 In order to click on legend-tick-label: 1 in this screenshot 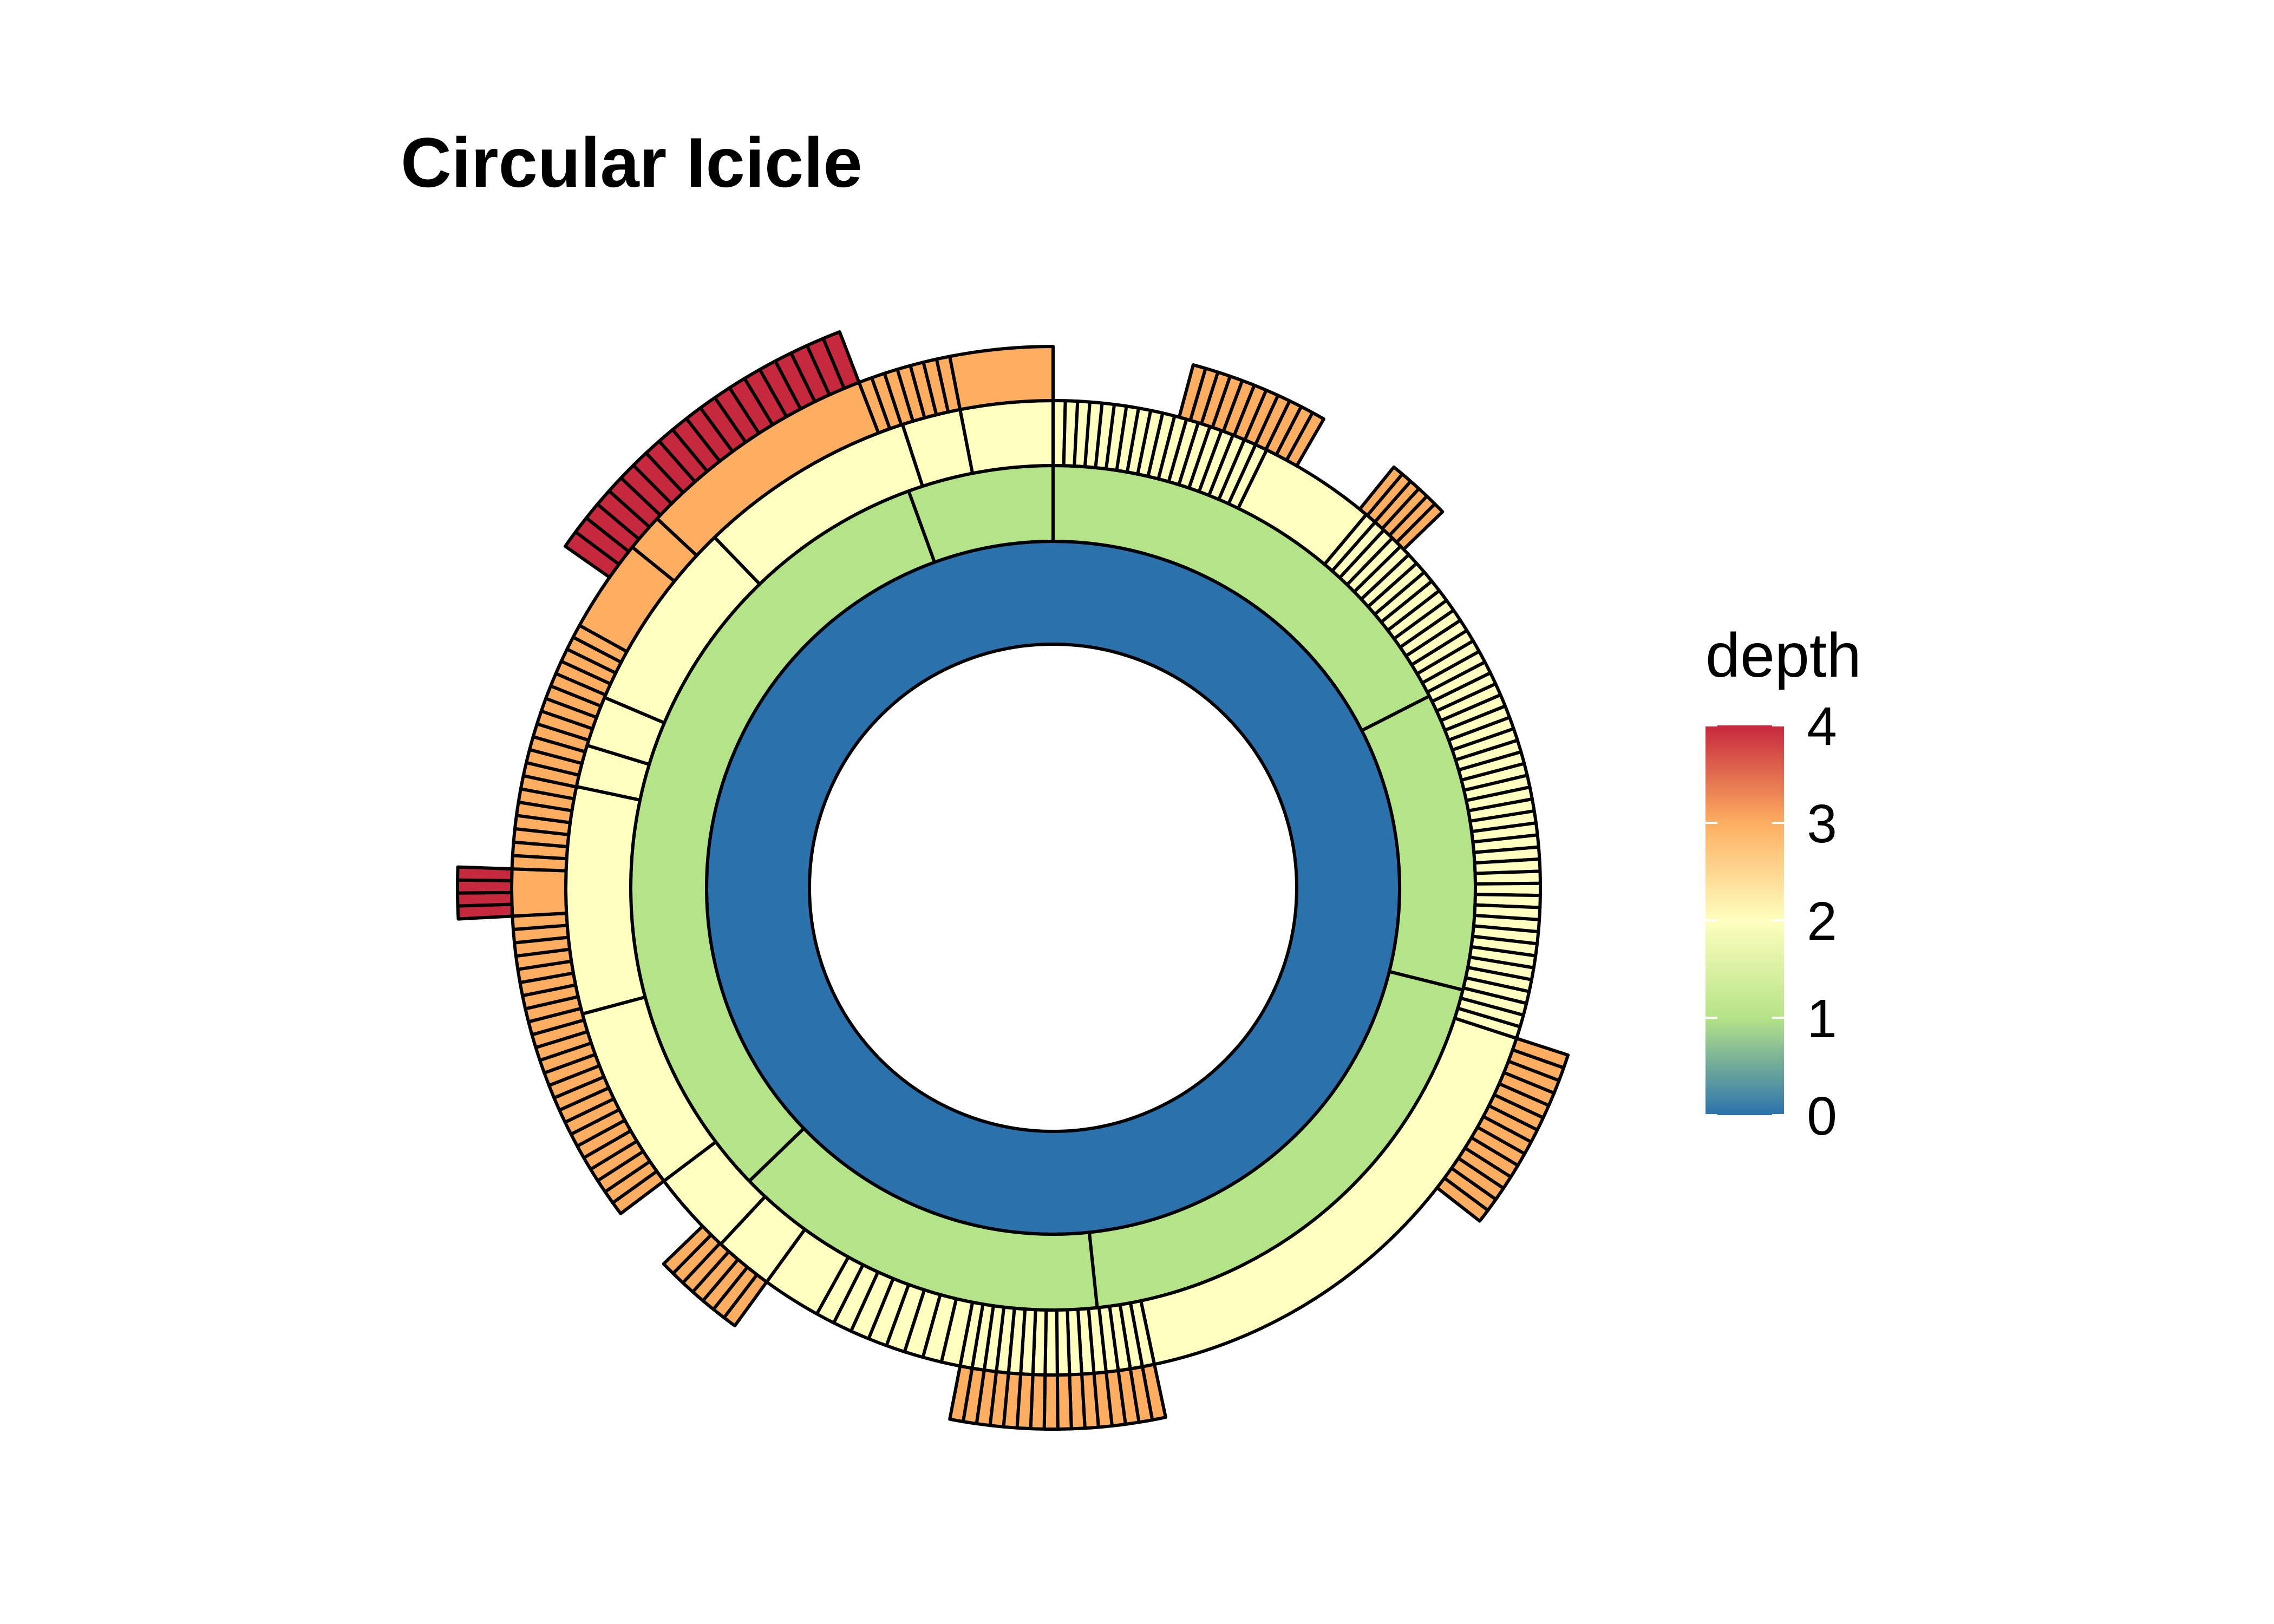, I will do `click(1822, 1018)`.